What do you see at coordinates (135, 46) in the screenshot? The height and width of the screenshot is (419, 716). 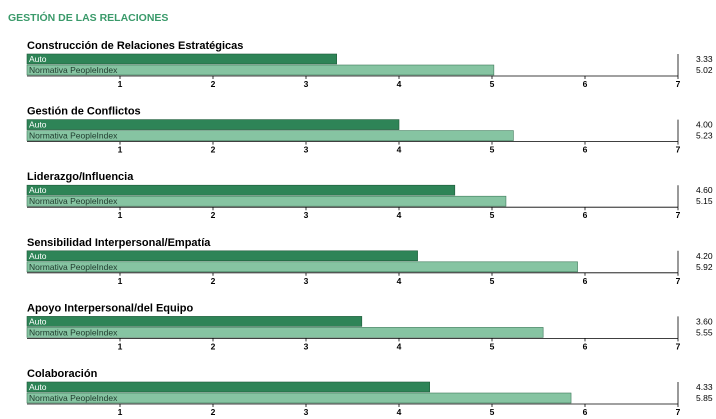 I see `competency-title: Construcción de Relaciones Estratégicas` at bounding box center [135, 46].